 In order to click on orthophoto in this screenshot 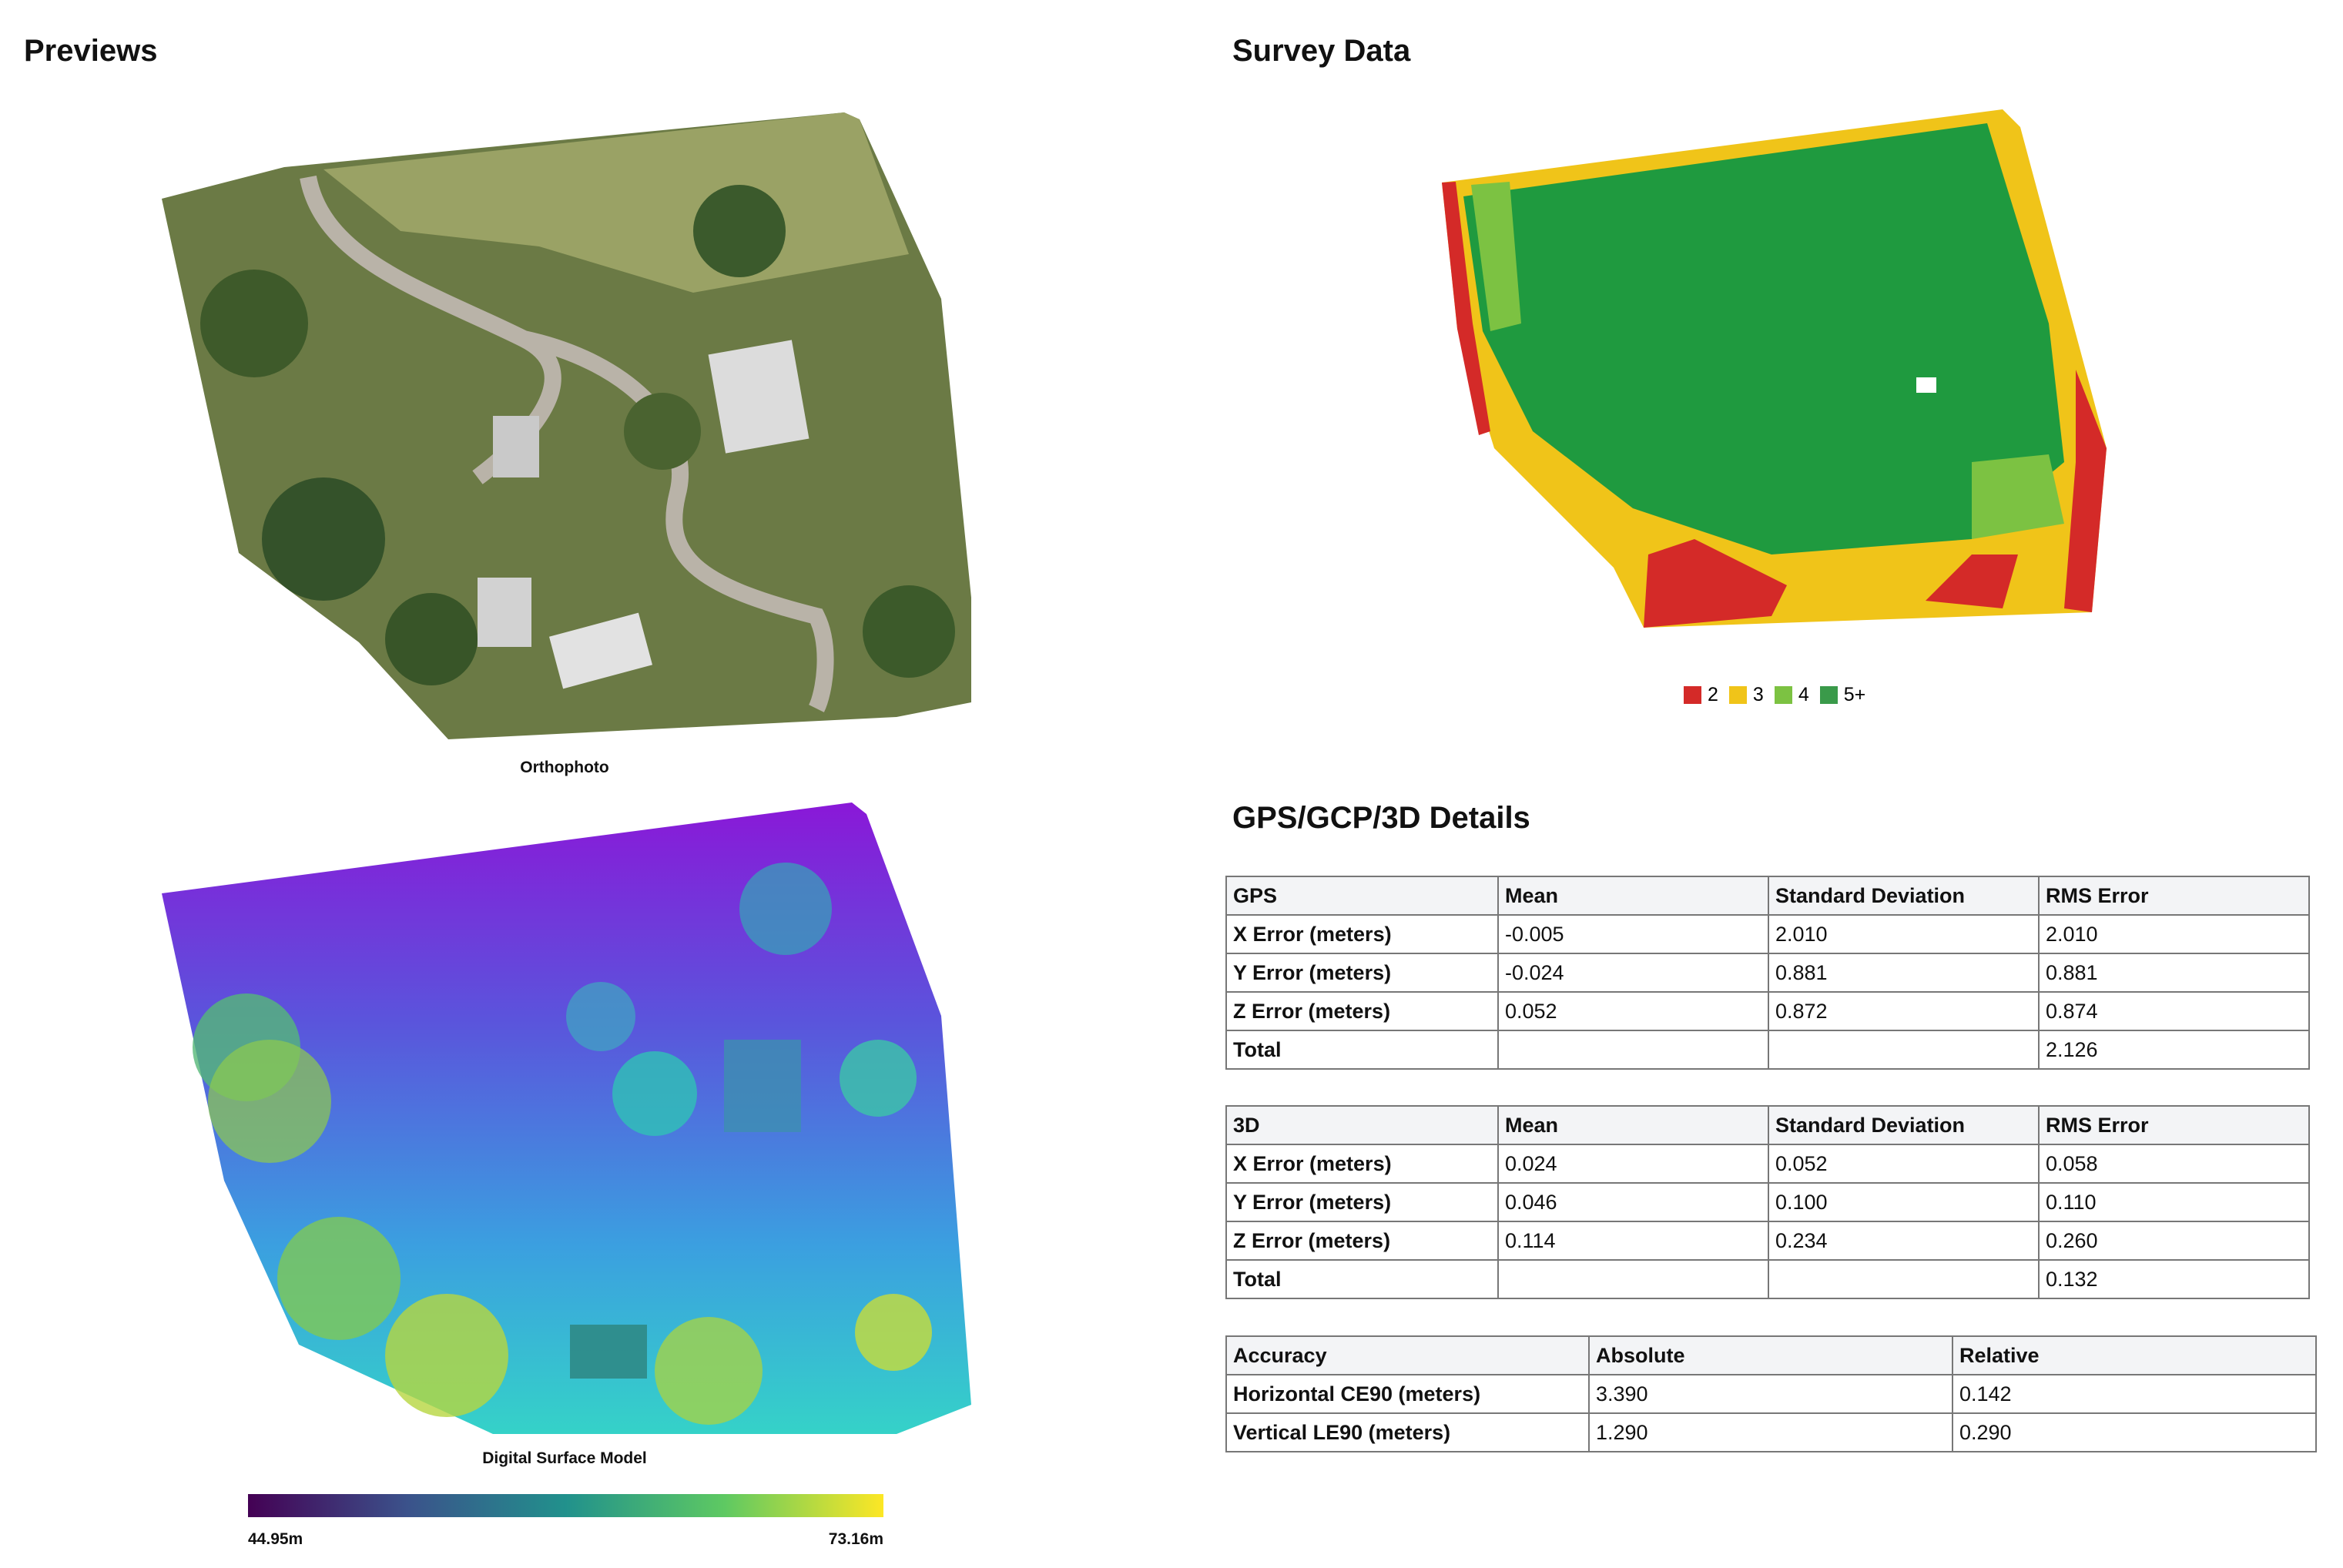, I will do `click(566, 425)`.